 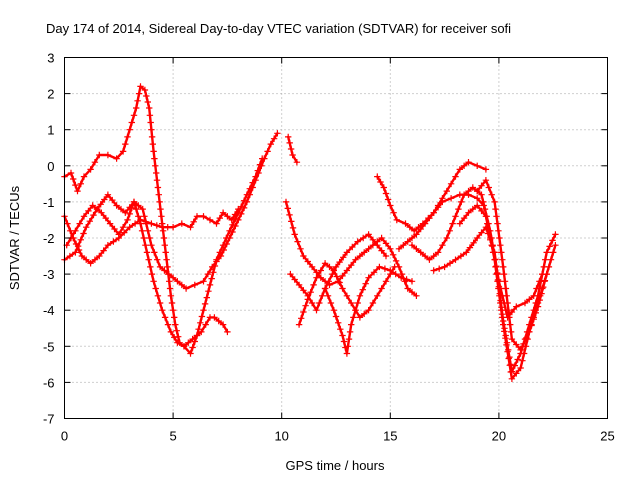 I want to click on series-sat-i, so click(x=368, y=310).